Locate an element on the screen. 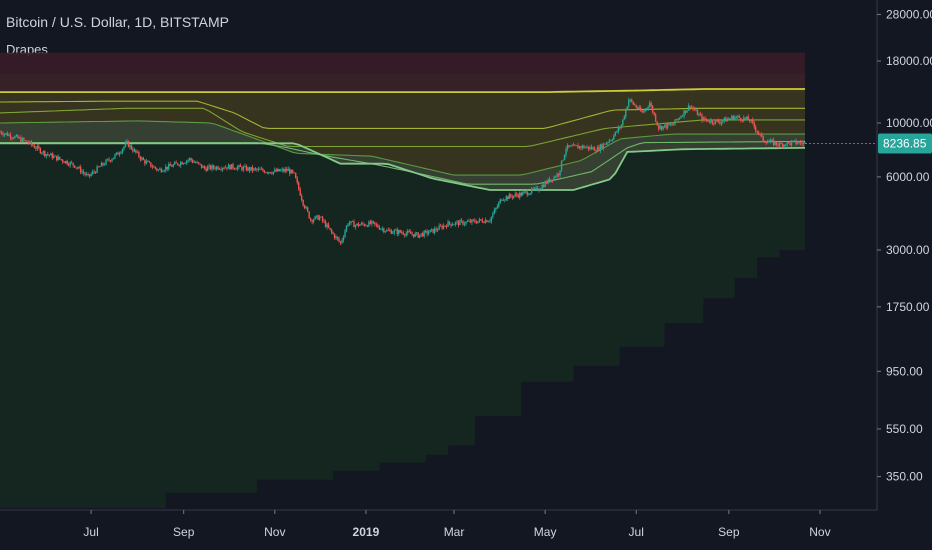 The image size is (932, 550). resistance-zone-mid is located at coordinates (402, 83).